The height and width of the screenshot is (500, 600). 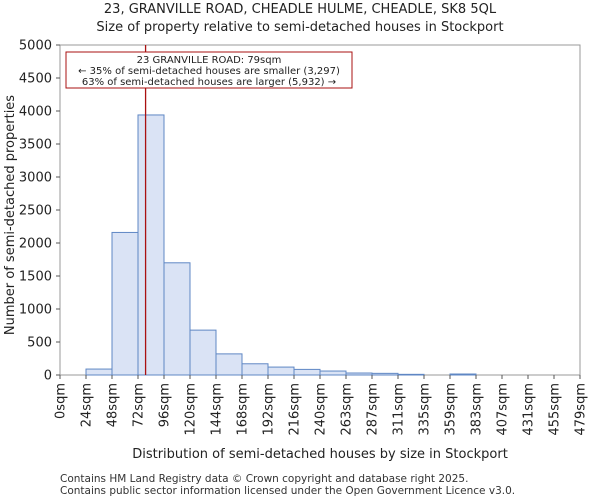 I want to click on x-tick-label: 24sqm, so click(x=87, y=405).